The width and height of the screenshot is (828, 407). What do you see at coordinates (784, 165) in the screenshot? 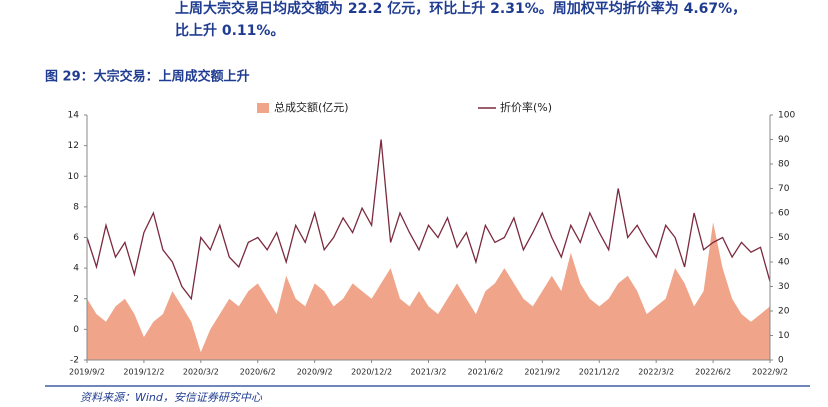
I see `y2-tick-label: 80` at bounding box center [784, 165].